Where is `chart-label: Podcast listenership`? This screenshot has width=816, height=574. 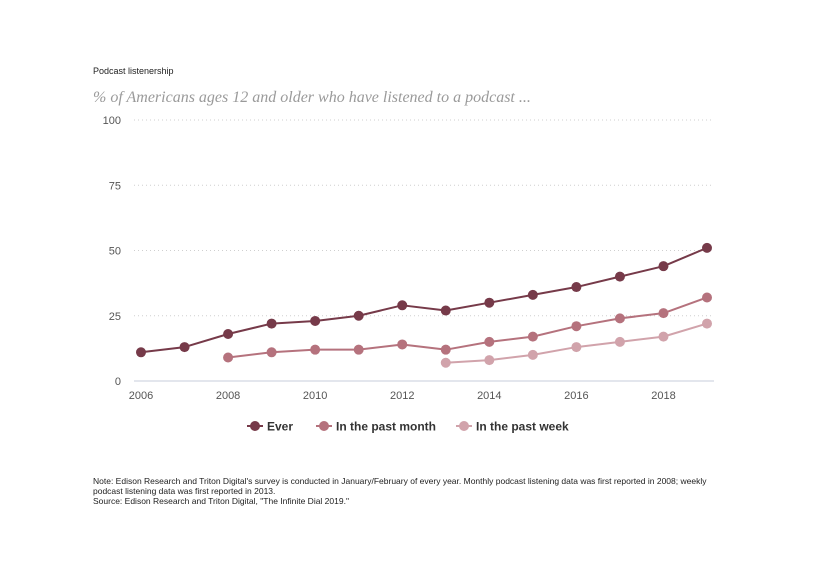 chart-label: Podcast listenership is located at coordinates (133, 71).